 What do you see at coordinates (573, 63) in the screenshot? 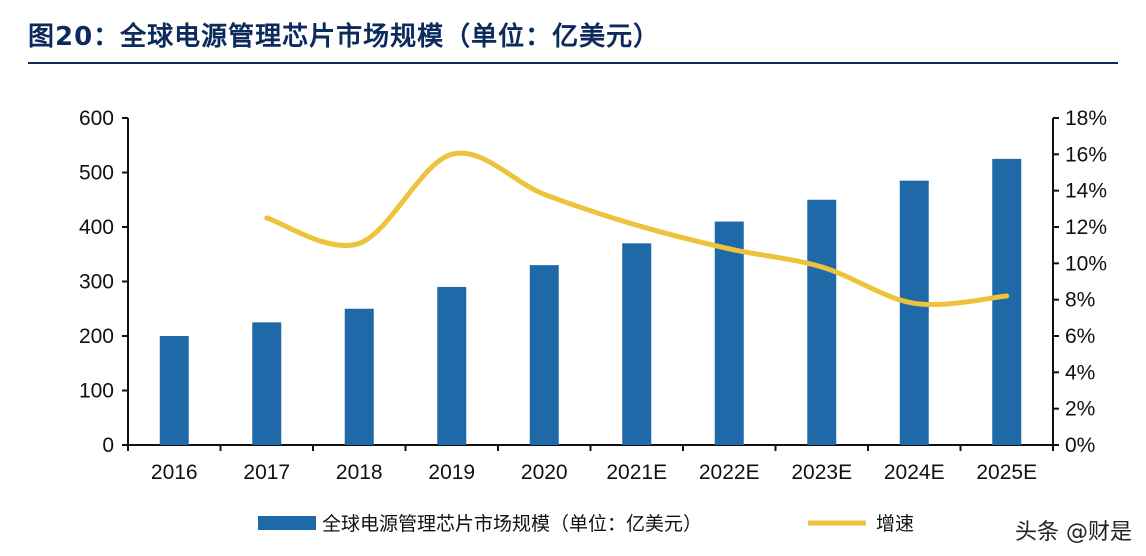
I see `title-divider` at bounding box center [573, 63].